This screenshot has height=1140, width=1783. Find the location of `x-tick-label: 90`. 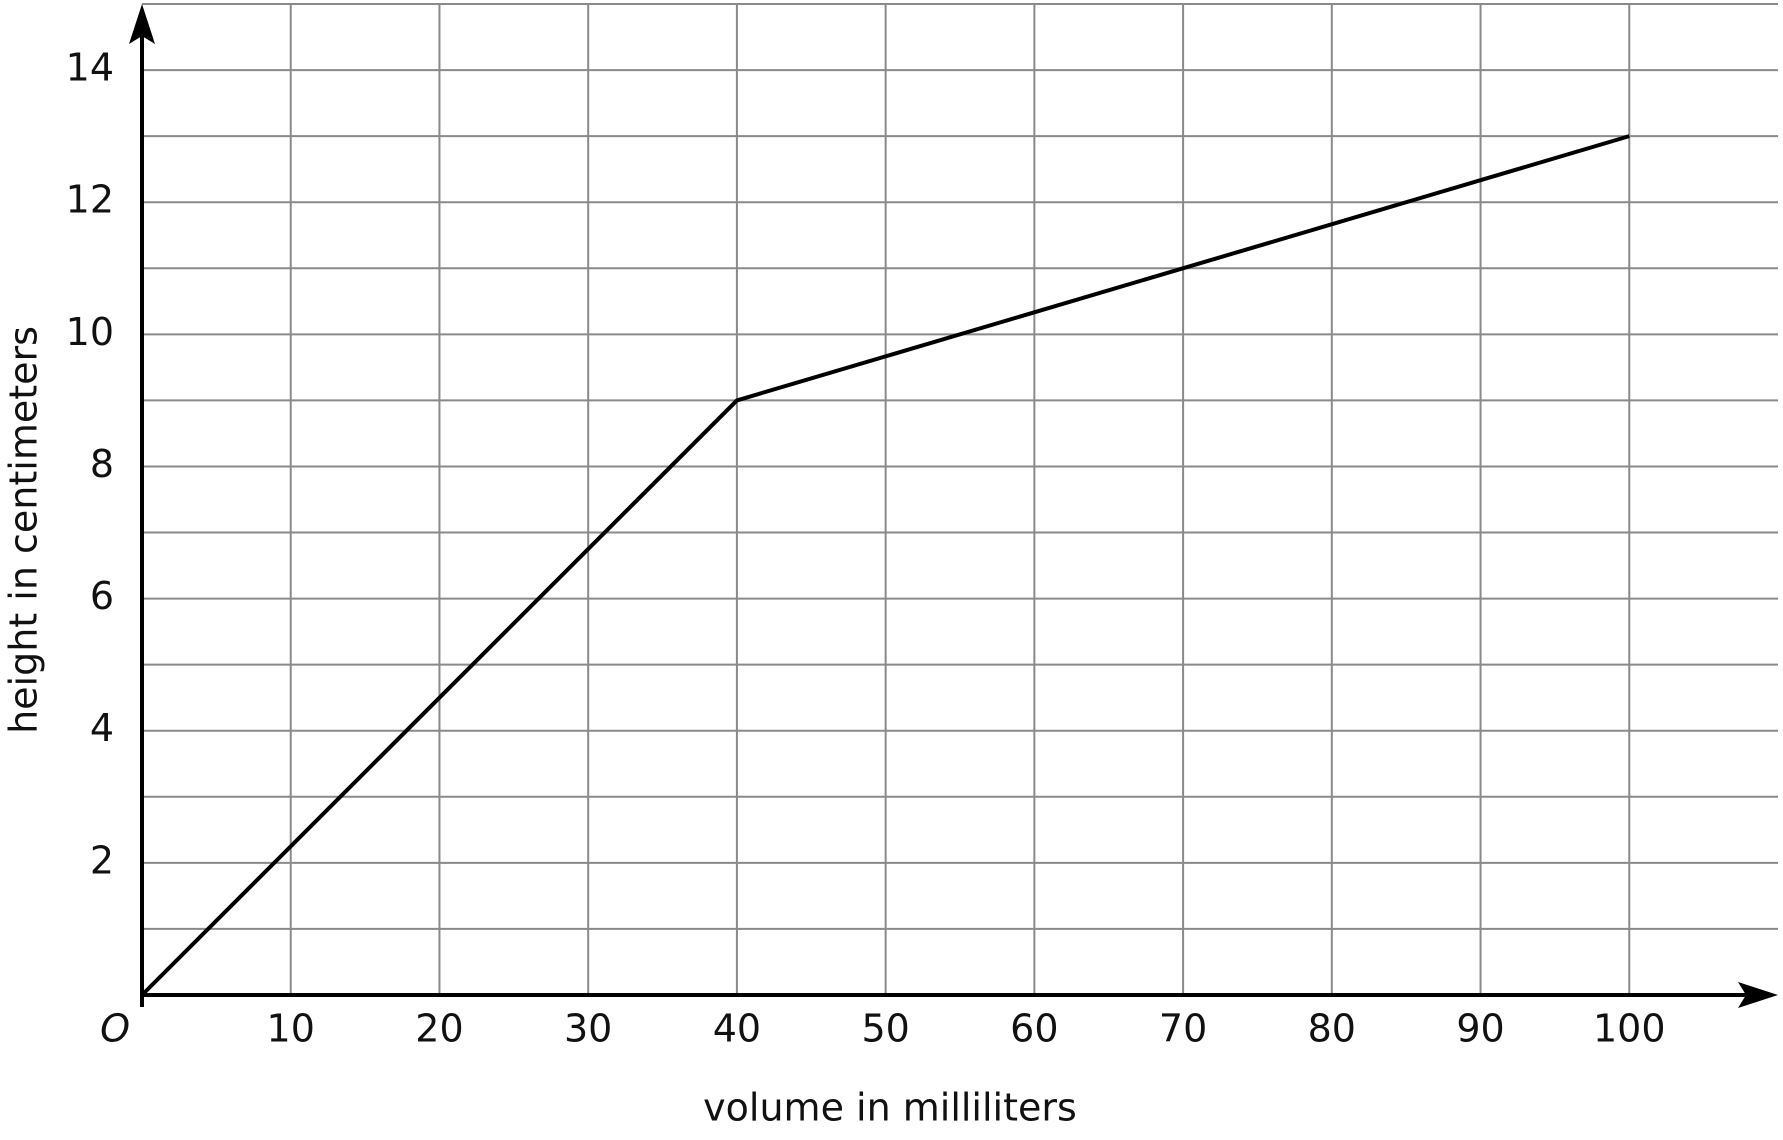

x-tick-label: 90 is located at coordinates (1480, 1029).